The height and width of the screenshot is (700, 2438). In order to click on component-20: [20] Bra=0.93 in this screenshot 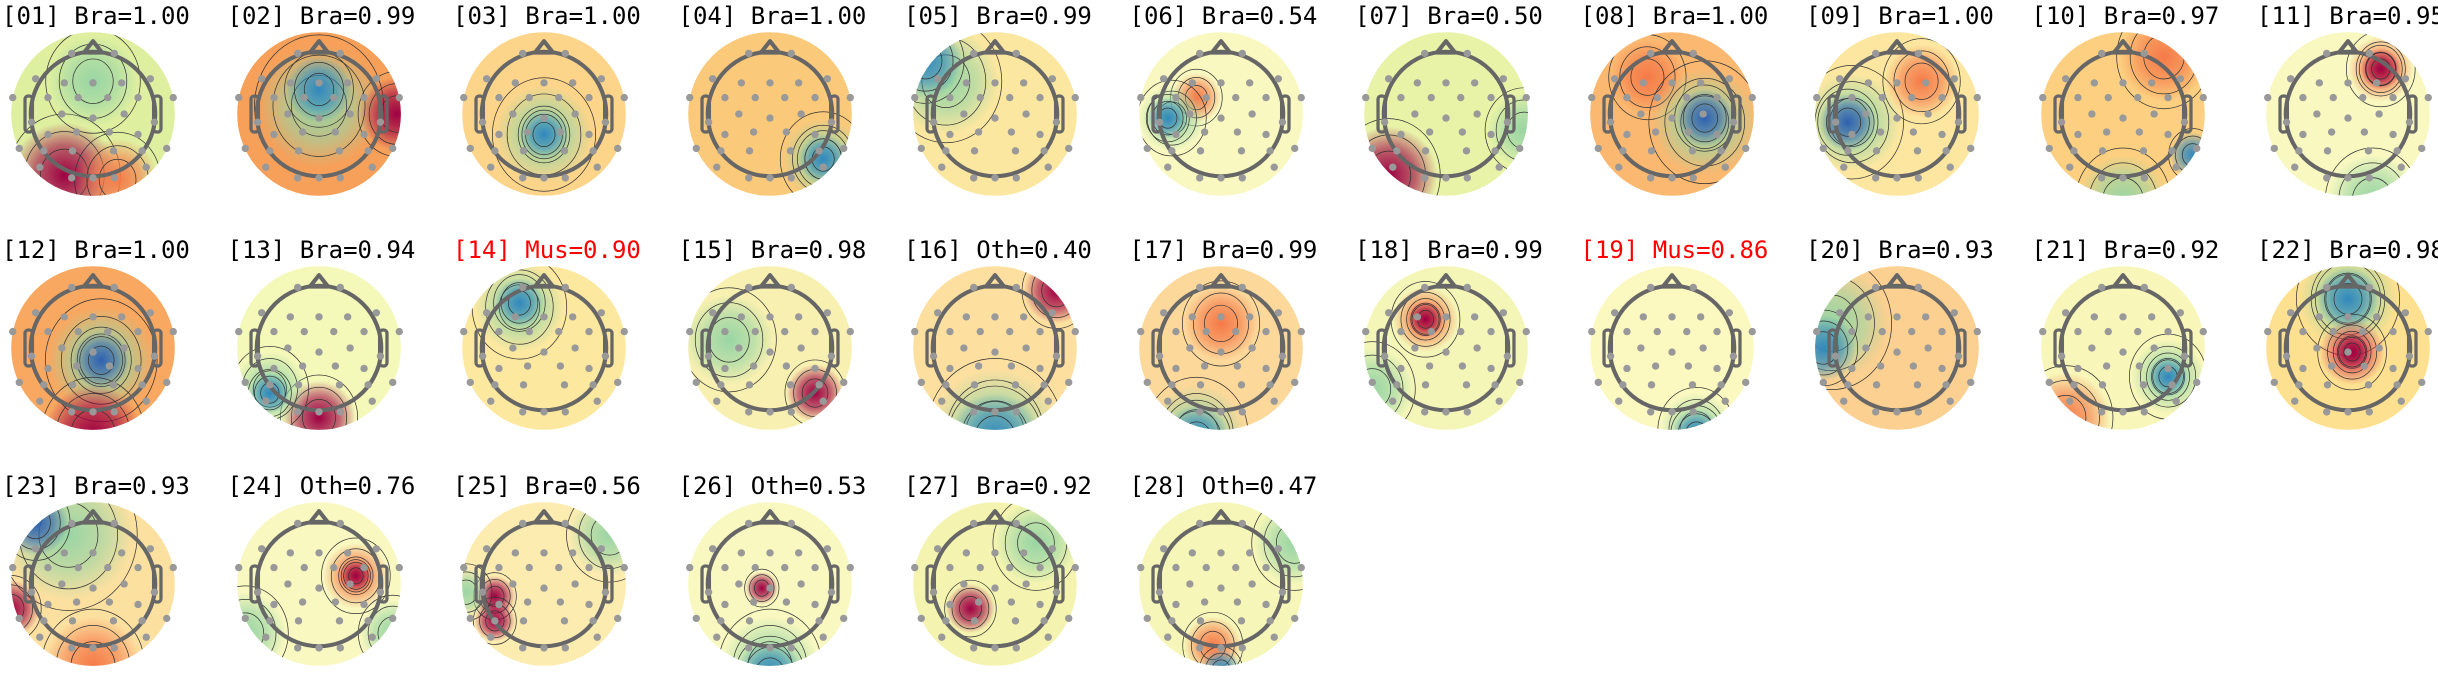, I will do `click(1916, 349)`.